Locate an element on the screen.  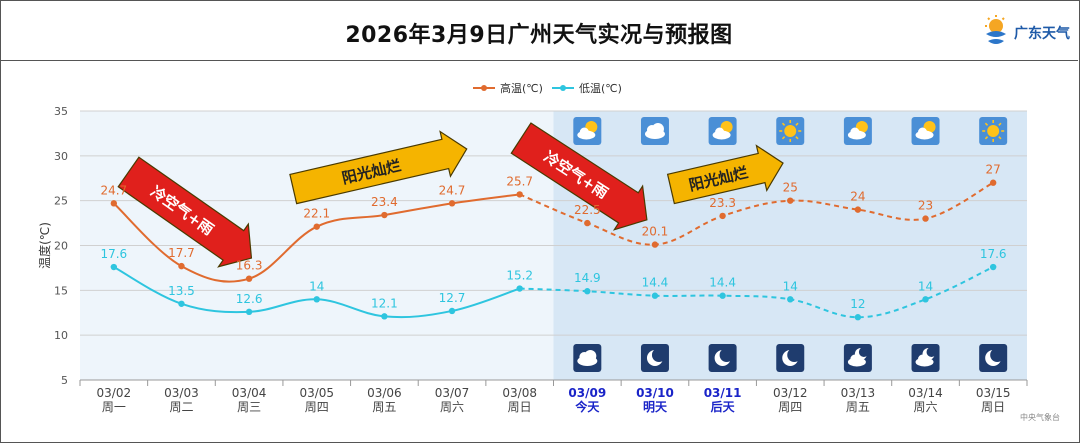
x-tick-weekday: 明天 is located at coordinates (655, 407).